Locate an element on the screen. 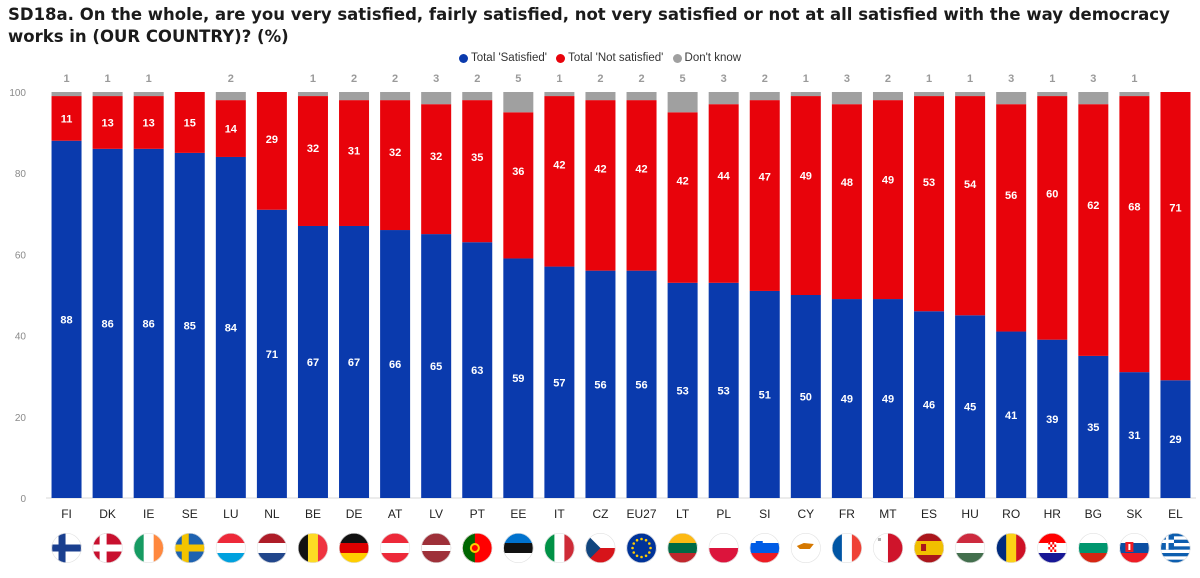  data-label-satisfied: 45 is located at coordinates (970, 408).